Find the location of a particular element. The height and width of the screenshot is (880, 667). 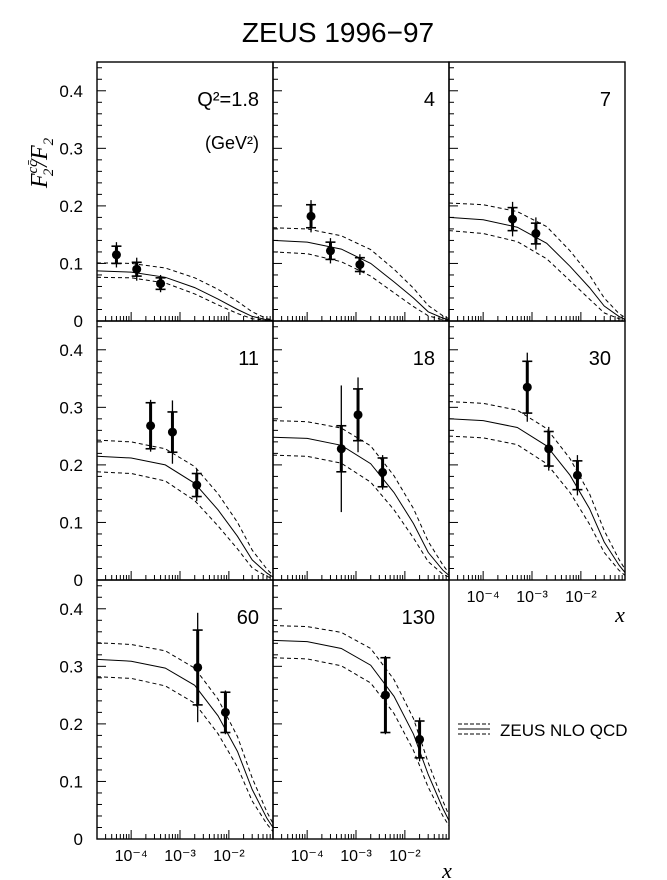

panel-5: 18 is located at coordinates (361, 450).